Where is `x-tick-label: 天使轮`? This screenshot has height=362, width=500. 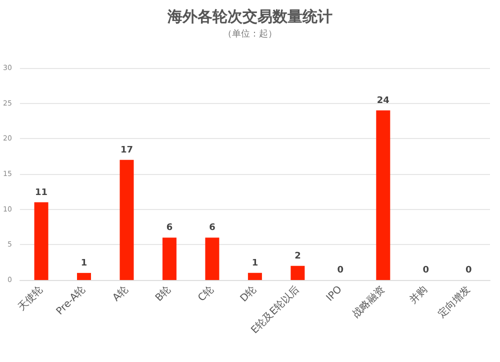
x-tick-label: 天使轮 is located at coordinates (30, 298).